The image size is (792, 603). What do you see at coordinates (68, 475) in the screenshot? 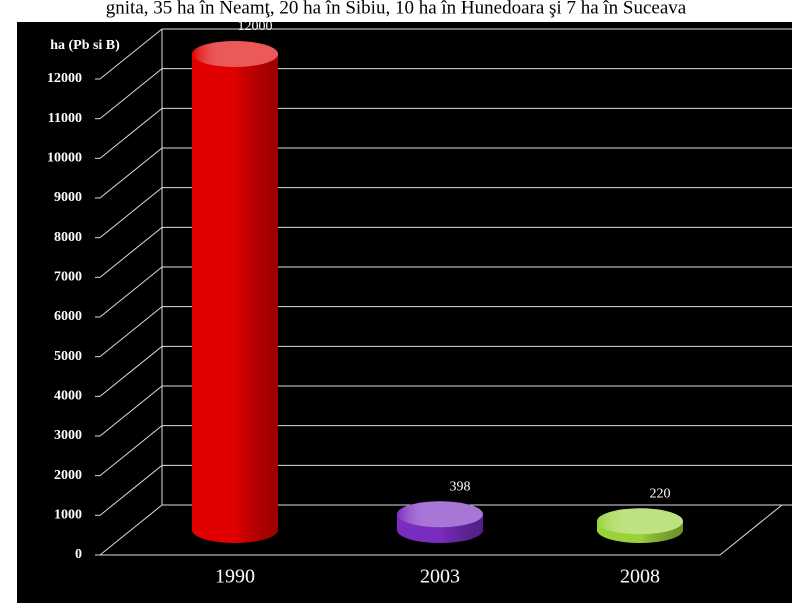
I see `y-tick-label: 2000` at bounding box center [68, 475].